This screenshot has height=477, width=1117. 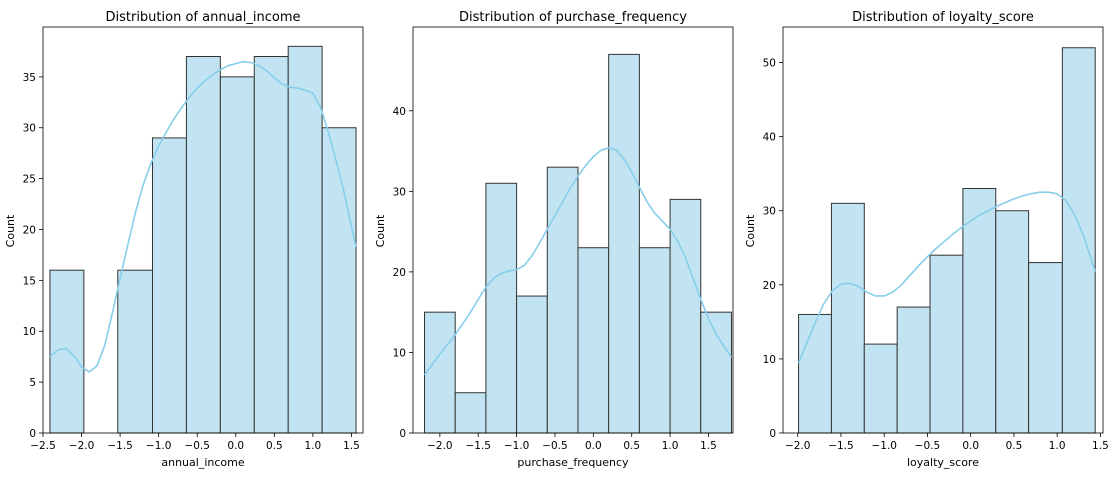 I want to click on x-axis-label: annual_income, so click(x=202, y=462).